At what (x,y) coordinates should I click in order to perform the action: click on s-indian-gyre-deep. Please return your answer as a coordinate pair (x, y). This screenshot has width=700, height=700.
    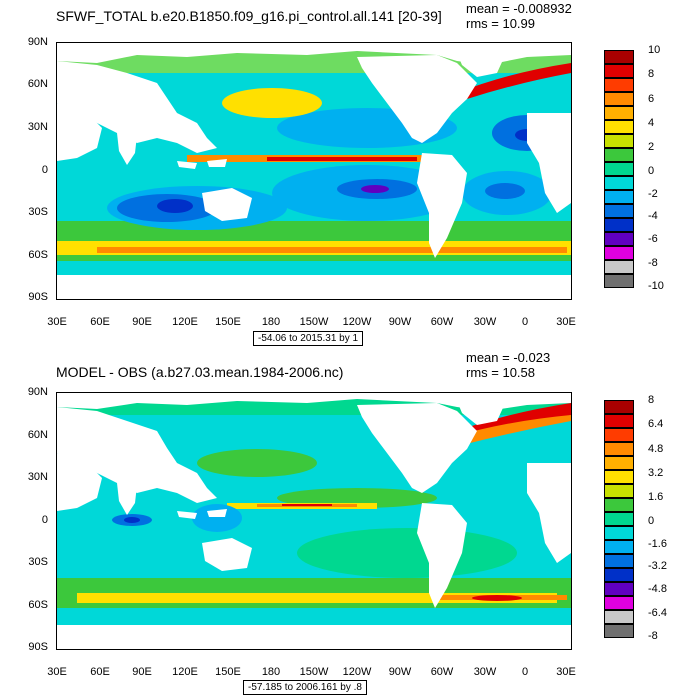
    Looking at the image, I should click on (175, 206).